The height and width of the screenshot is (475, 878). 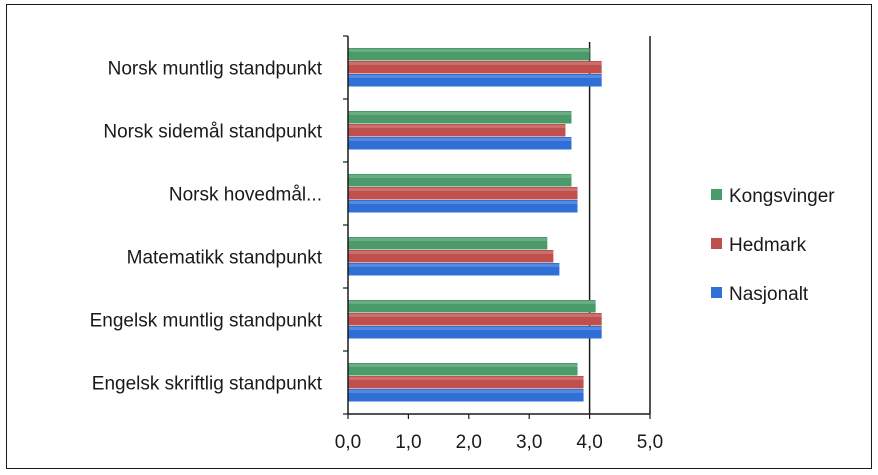 I want to click on legend-label-hedmark: Hedmark, so click(x=768, y=245).